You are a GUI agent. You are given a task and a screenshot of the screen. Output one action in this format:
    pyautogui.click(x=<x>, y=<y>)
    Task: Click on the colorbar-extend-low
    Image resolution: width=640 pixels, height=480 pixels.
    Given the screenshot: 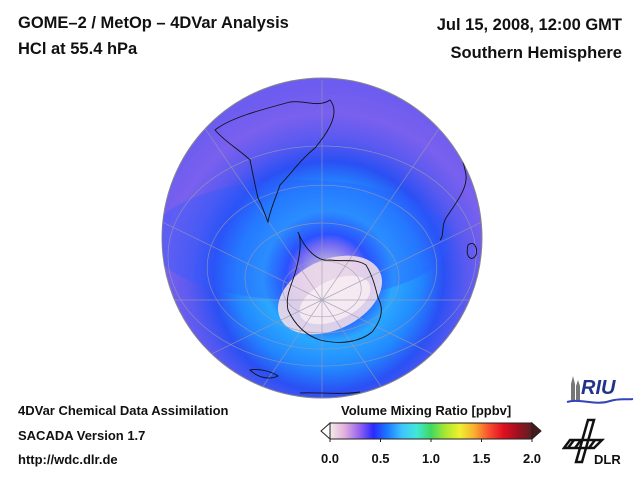 What is the action you would take?
    pyautogui.click(x=325, y=431)
    